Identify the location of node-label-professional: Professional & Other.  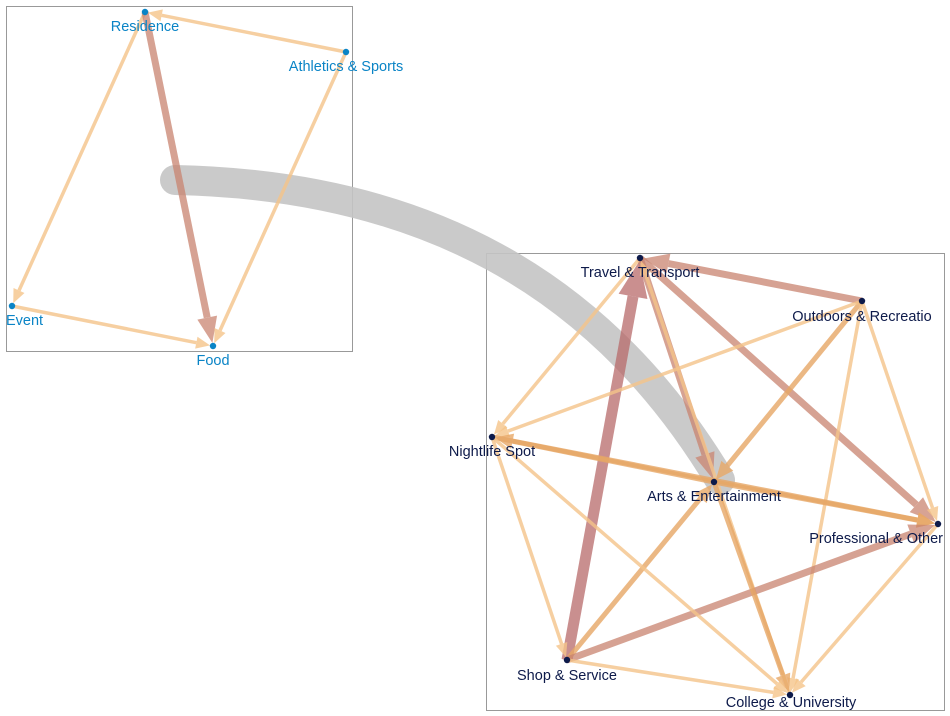
(876, 539).